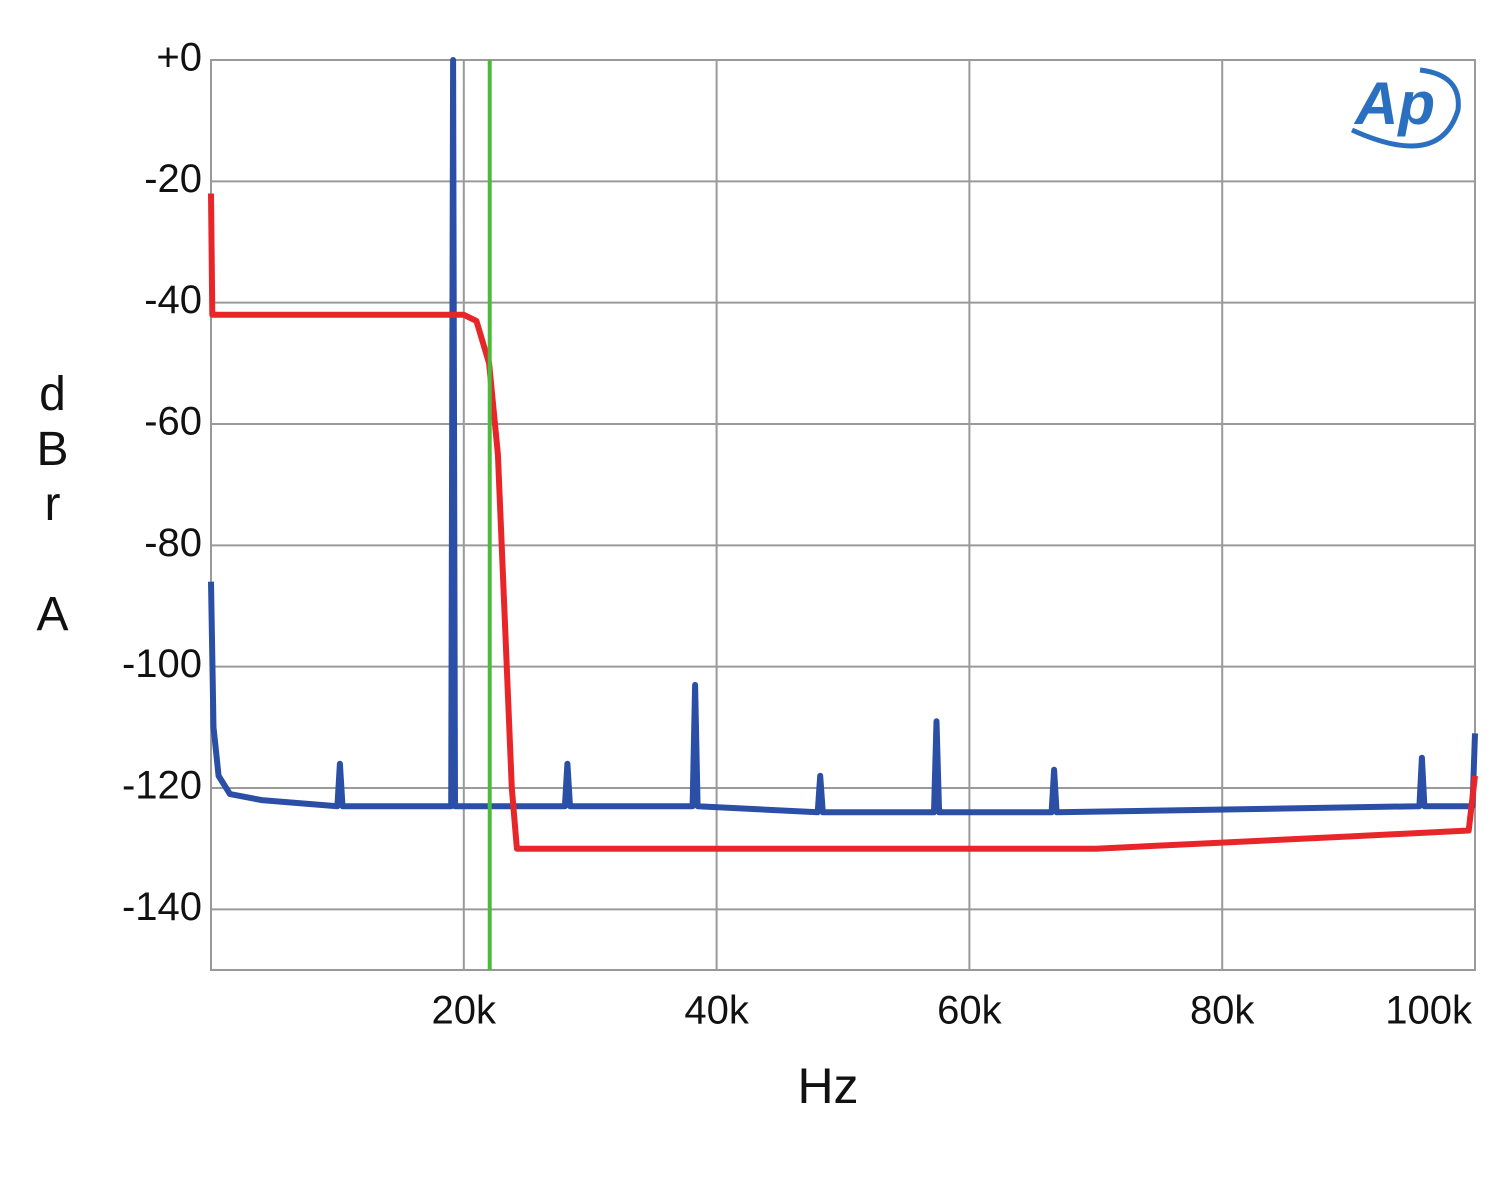  I want to click on logo: Ap, so click(1394, 103).